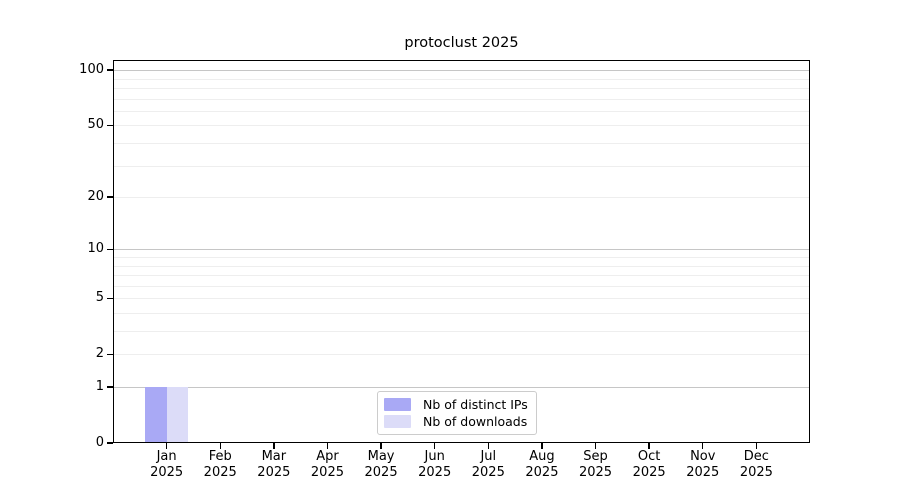 This screenshot has height=500, width=900. I want to click on bar-distinct-ips, so click(156, 415).